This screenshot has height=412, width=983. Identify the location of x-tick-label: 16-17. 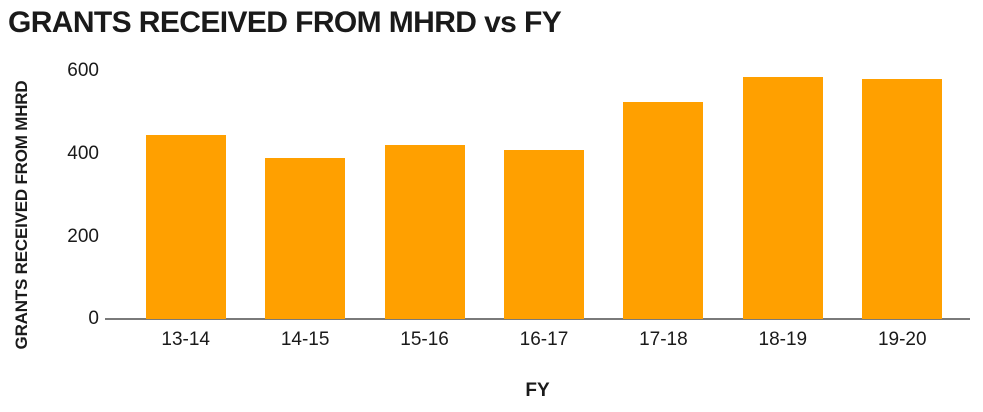
(544, 339).